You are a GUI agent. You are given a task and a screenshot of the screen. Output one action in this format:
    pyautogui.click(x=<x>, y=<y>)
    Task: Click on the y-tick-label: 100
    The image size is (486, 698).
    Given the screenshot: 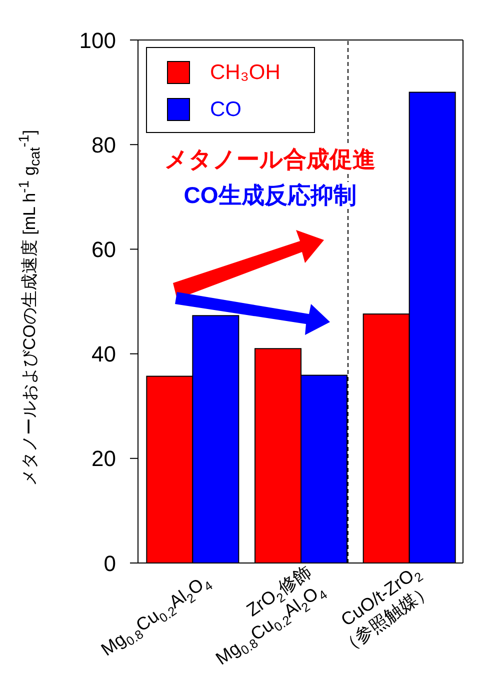 What is the action you would take?
    pyautogui.click(x=97, y=40)
    